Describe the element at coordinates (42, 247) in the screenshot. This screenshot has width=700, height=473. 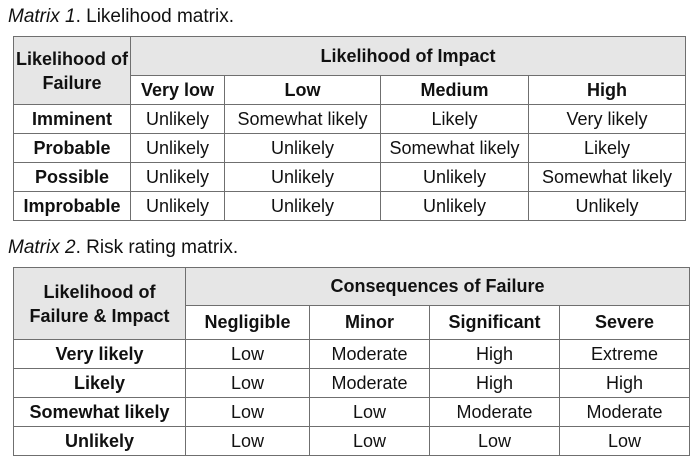
I see `matrix2-caption-label: Matrix 2` at that location.